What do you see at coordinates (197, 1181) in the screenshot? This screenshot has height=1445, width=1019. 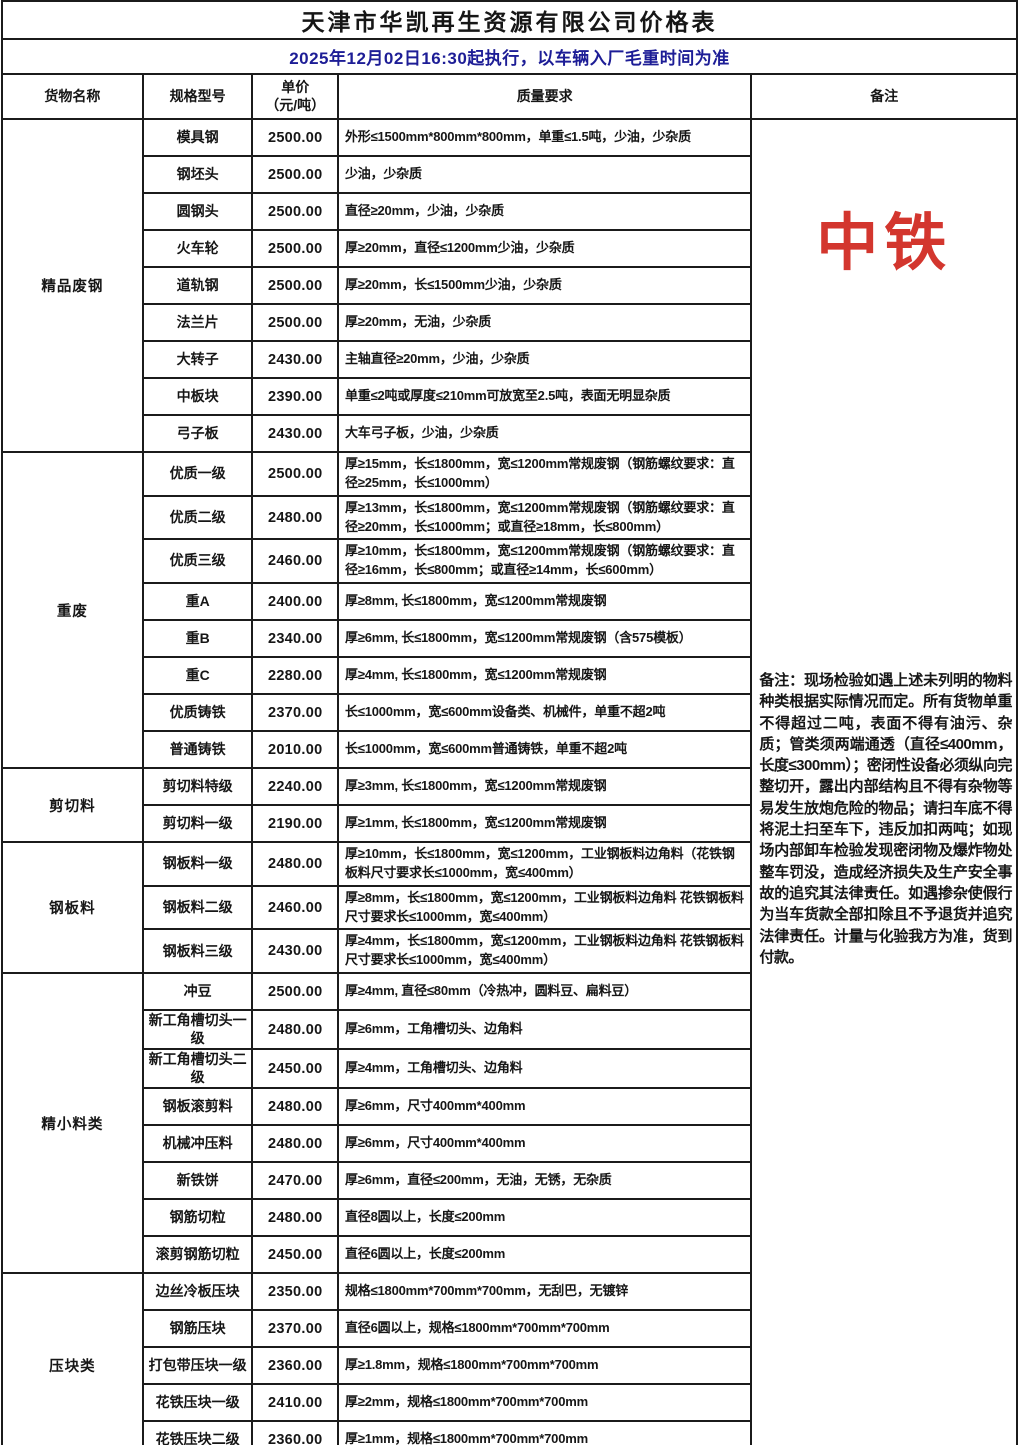 I see `spec-cell: 新铁饼` at bounding box center [197, 1181].